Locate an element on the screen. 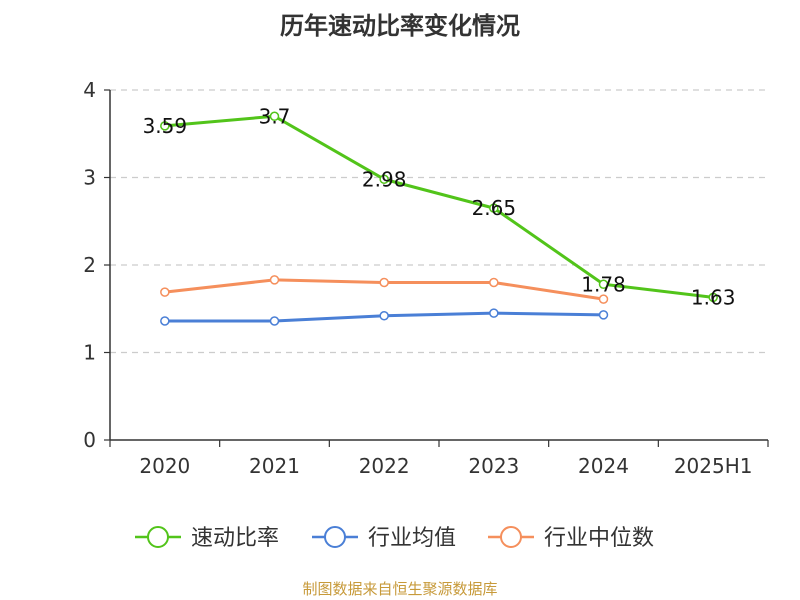 This screenshot has height=600, width=800. y-tick-label: 1 is located at coordinates (89, 353).